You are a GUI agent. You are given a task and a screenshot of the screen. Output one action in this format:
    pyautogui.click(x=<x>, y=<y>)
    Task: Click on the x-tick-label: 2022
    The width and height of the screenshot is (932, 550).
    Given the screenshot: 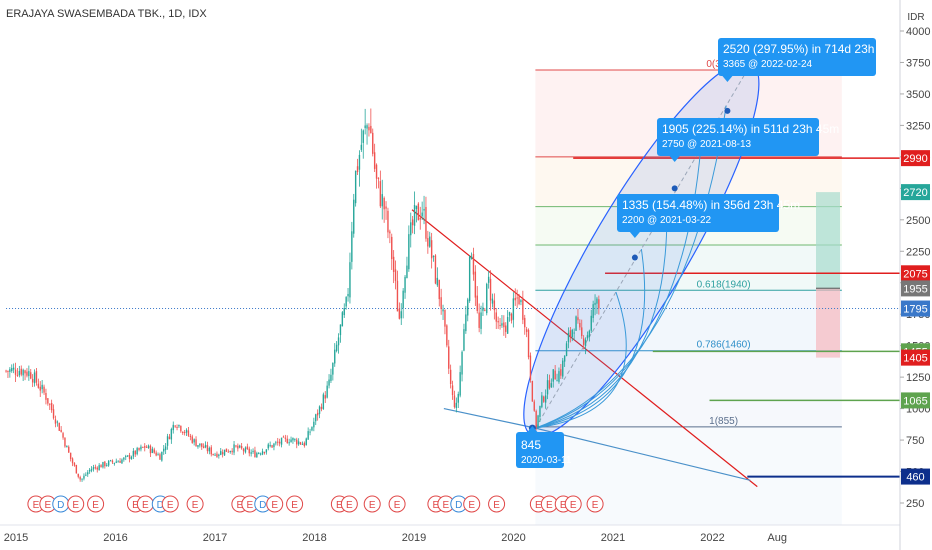 What is the action you would take?
    pyautogui.click(x=712, y=538)
    